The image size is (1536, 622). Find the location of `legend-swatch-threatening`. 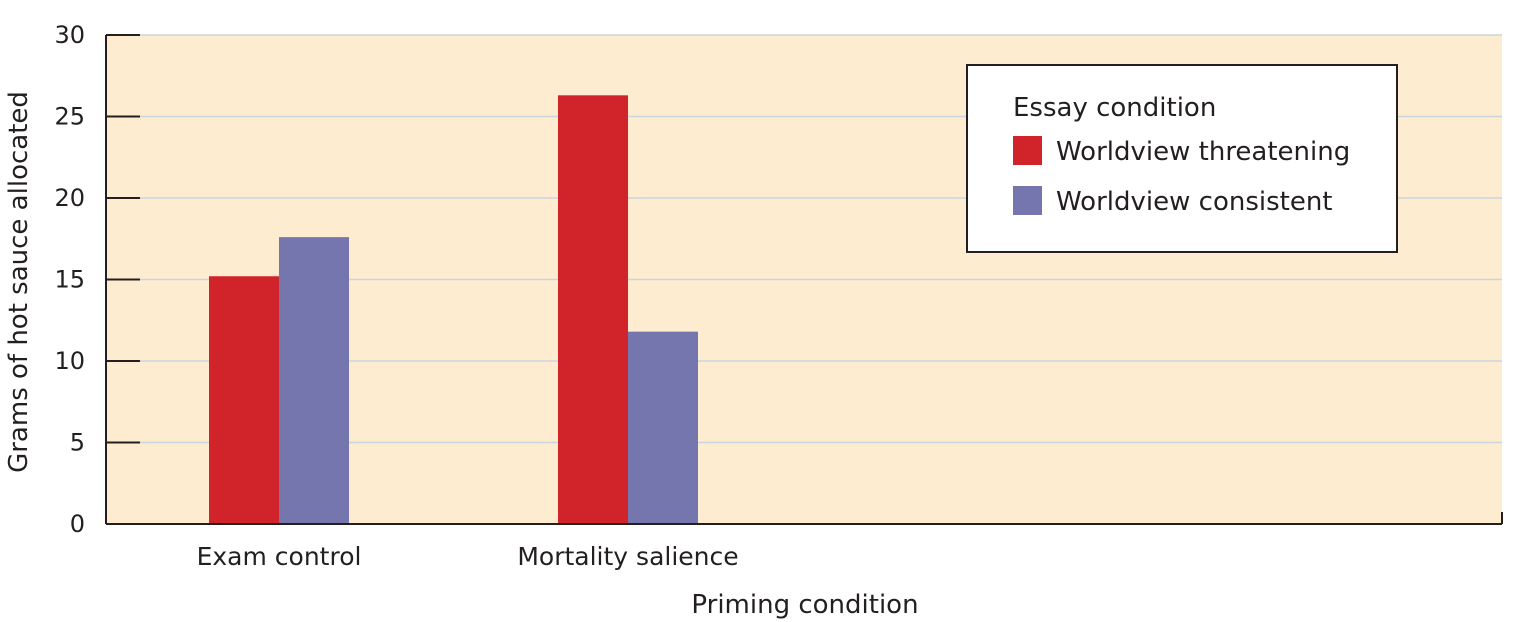

legend-swatch-threatening is located at coordinates (1027, 150).